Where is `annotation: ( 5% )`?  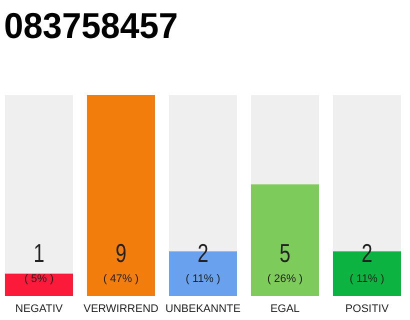
annotation: ( 5% ) is located at coordinates (39, 279).